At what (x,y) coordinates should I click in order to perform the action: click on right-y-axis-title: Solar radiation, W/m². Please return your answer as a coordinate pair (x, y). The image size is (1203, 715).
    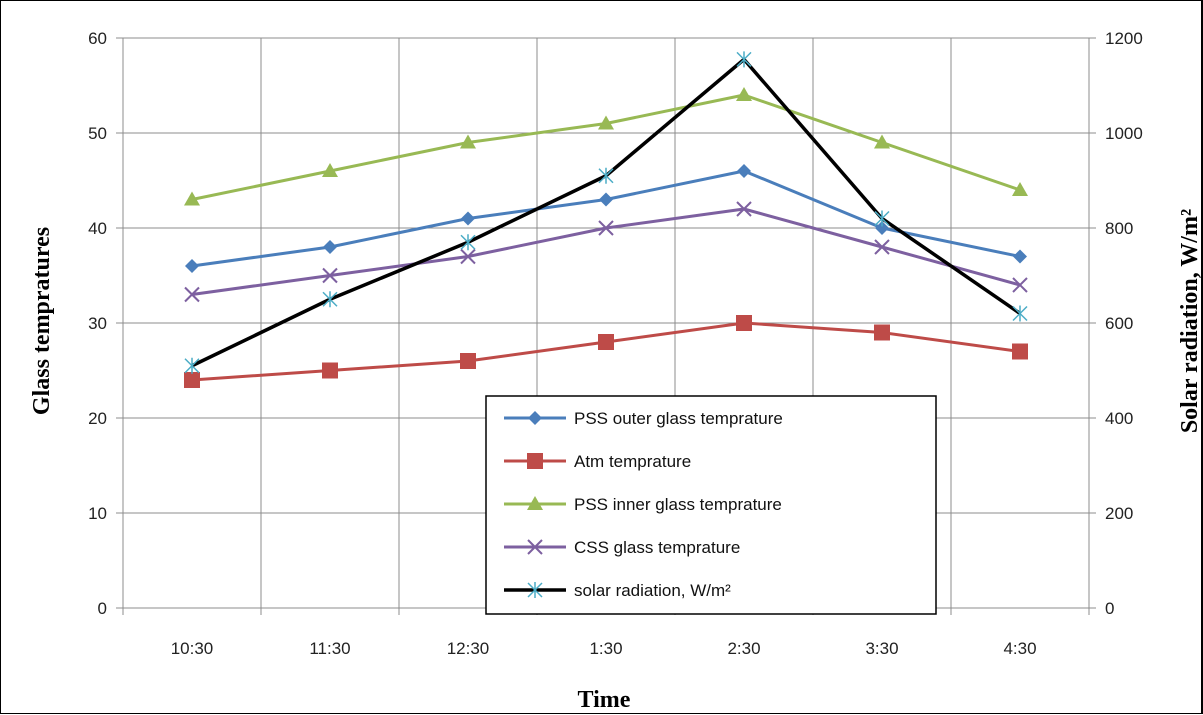
    Looking at the image, I should click on (1190, 321).